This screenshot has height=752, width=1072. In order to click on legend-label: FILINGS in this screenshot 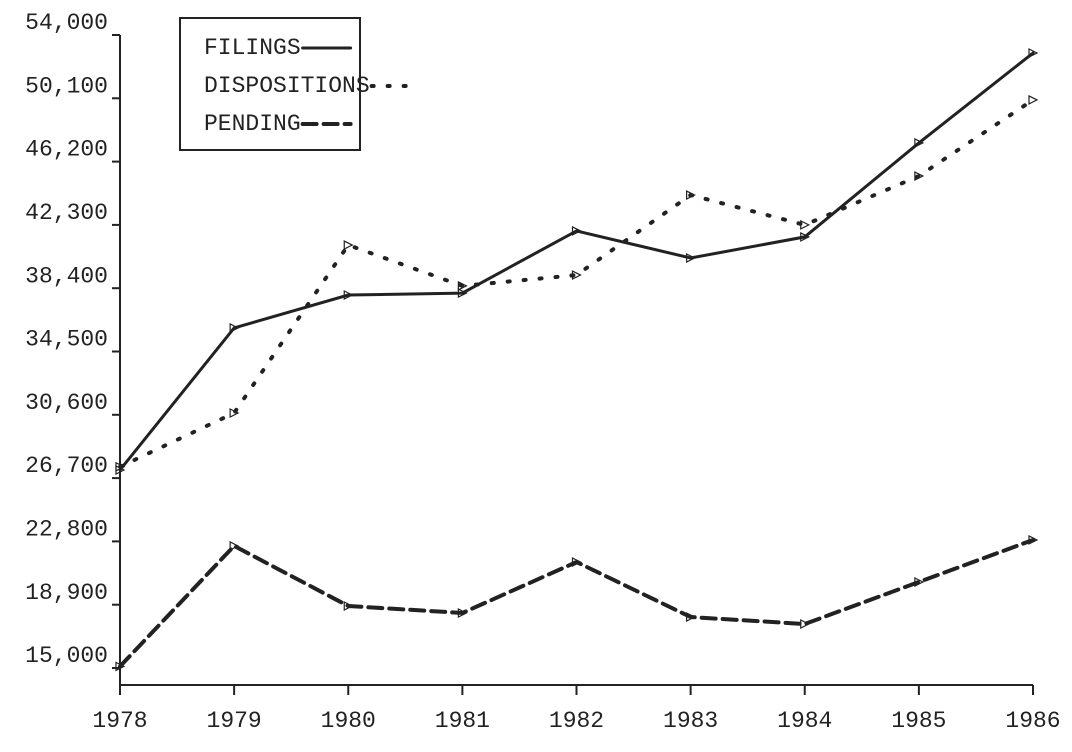, I will do `click(252, 48)`.